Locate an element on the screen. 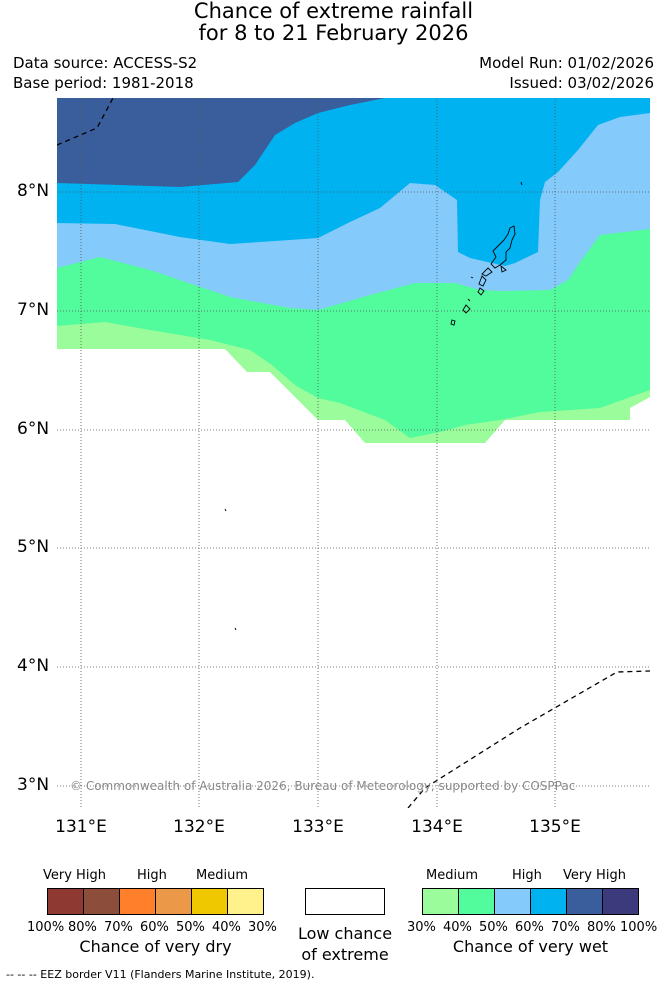 The image size is (667, 988). lat-label-8n: 8°N is located at coordinates (33, 191).